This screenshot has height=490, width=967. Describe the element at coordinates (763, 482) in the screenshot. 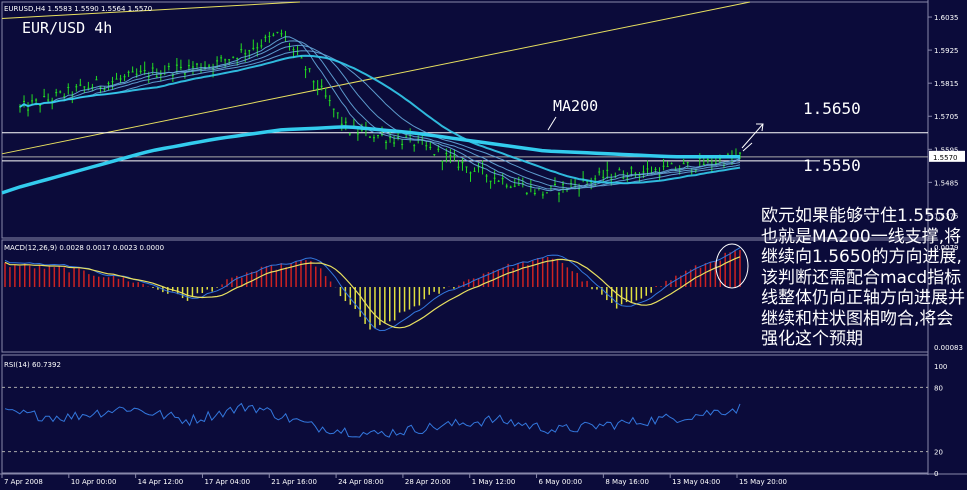

I see `time-tick-label: 15 May 20:00` at that location.